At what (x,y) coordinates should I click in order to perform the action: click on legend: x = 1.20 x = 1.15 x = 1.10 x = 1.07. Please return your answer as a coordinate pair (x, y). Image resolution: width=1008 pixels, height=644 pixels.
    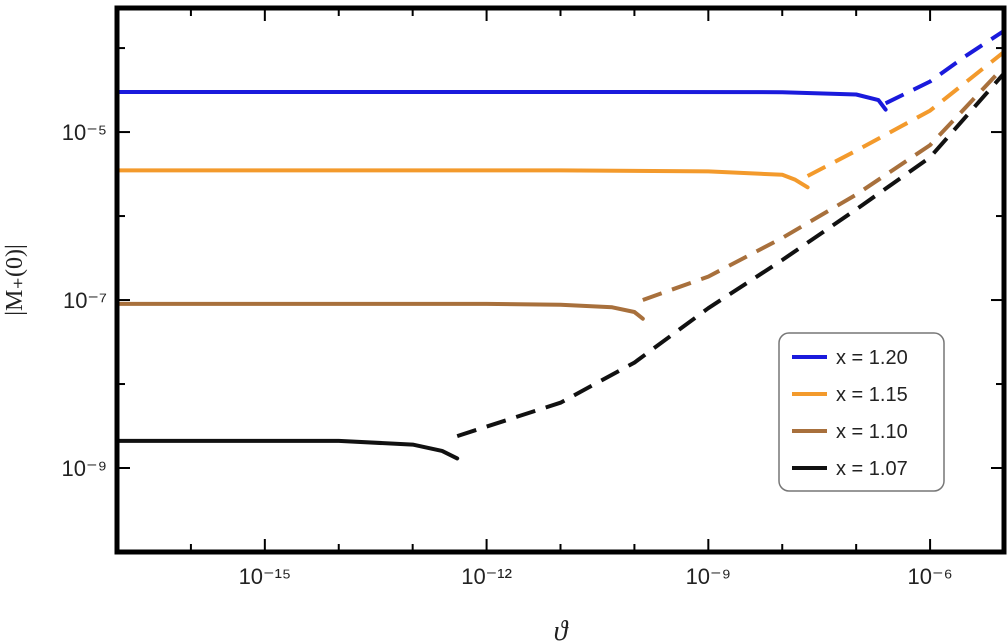
    Looking at the image, I should click on (861, 412).